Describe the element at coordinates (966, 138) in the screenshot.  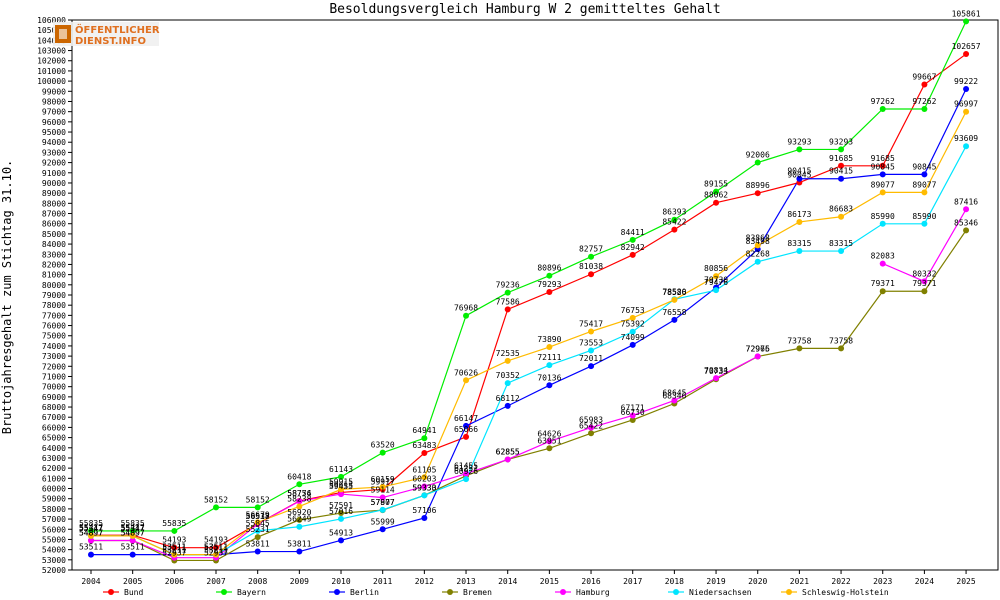
I see `data-label: 93609` at that location.